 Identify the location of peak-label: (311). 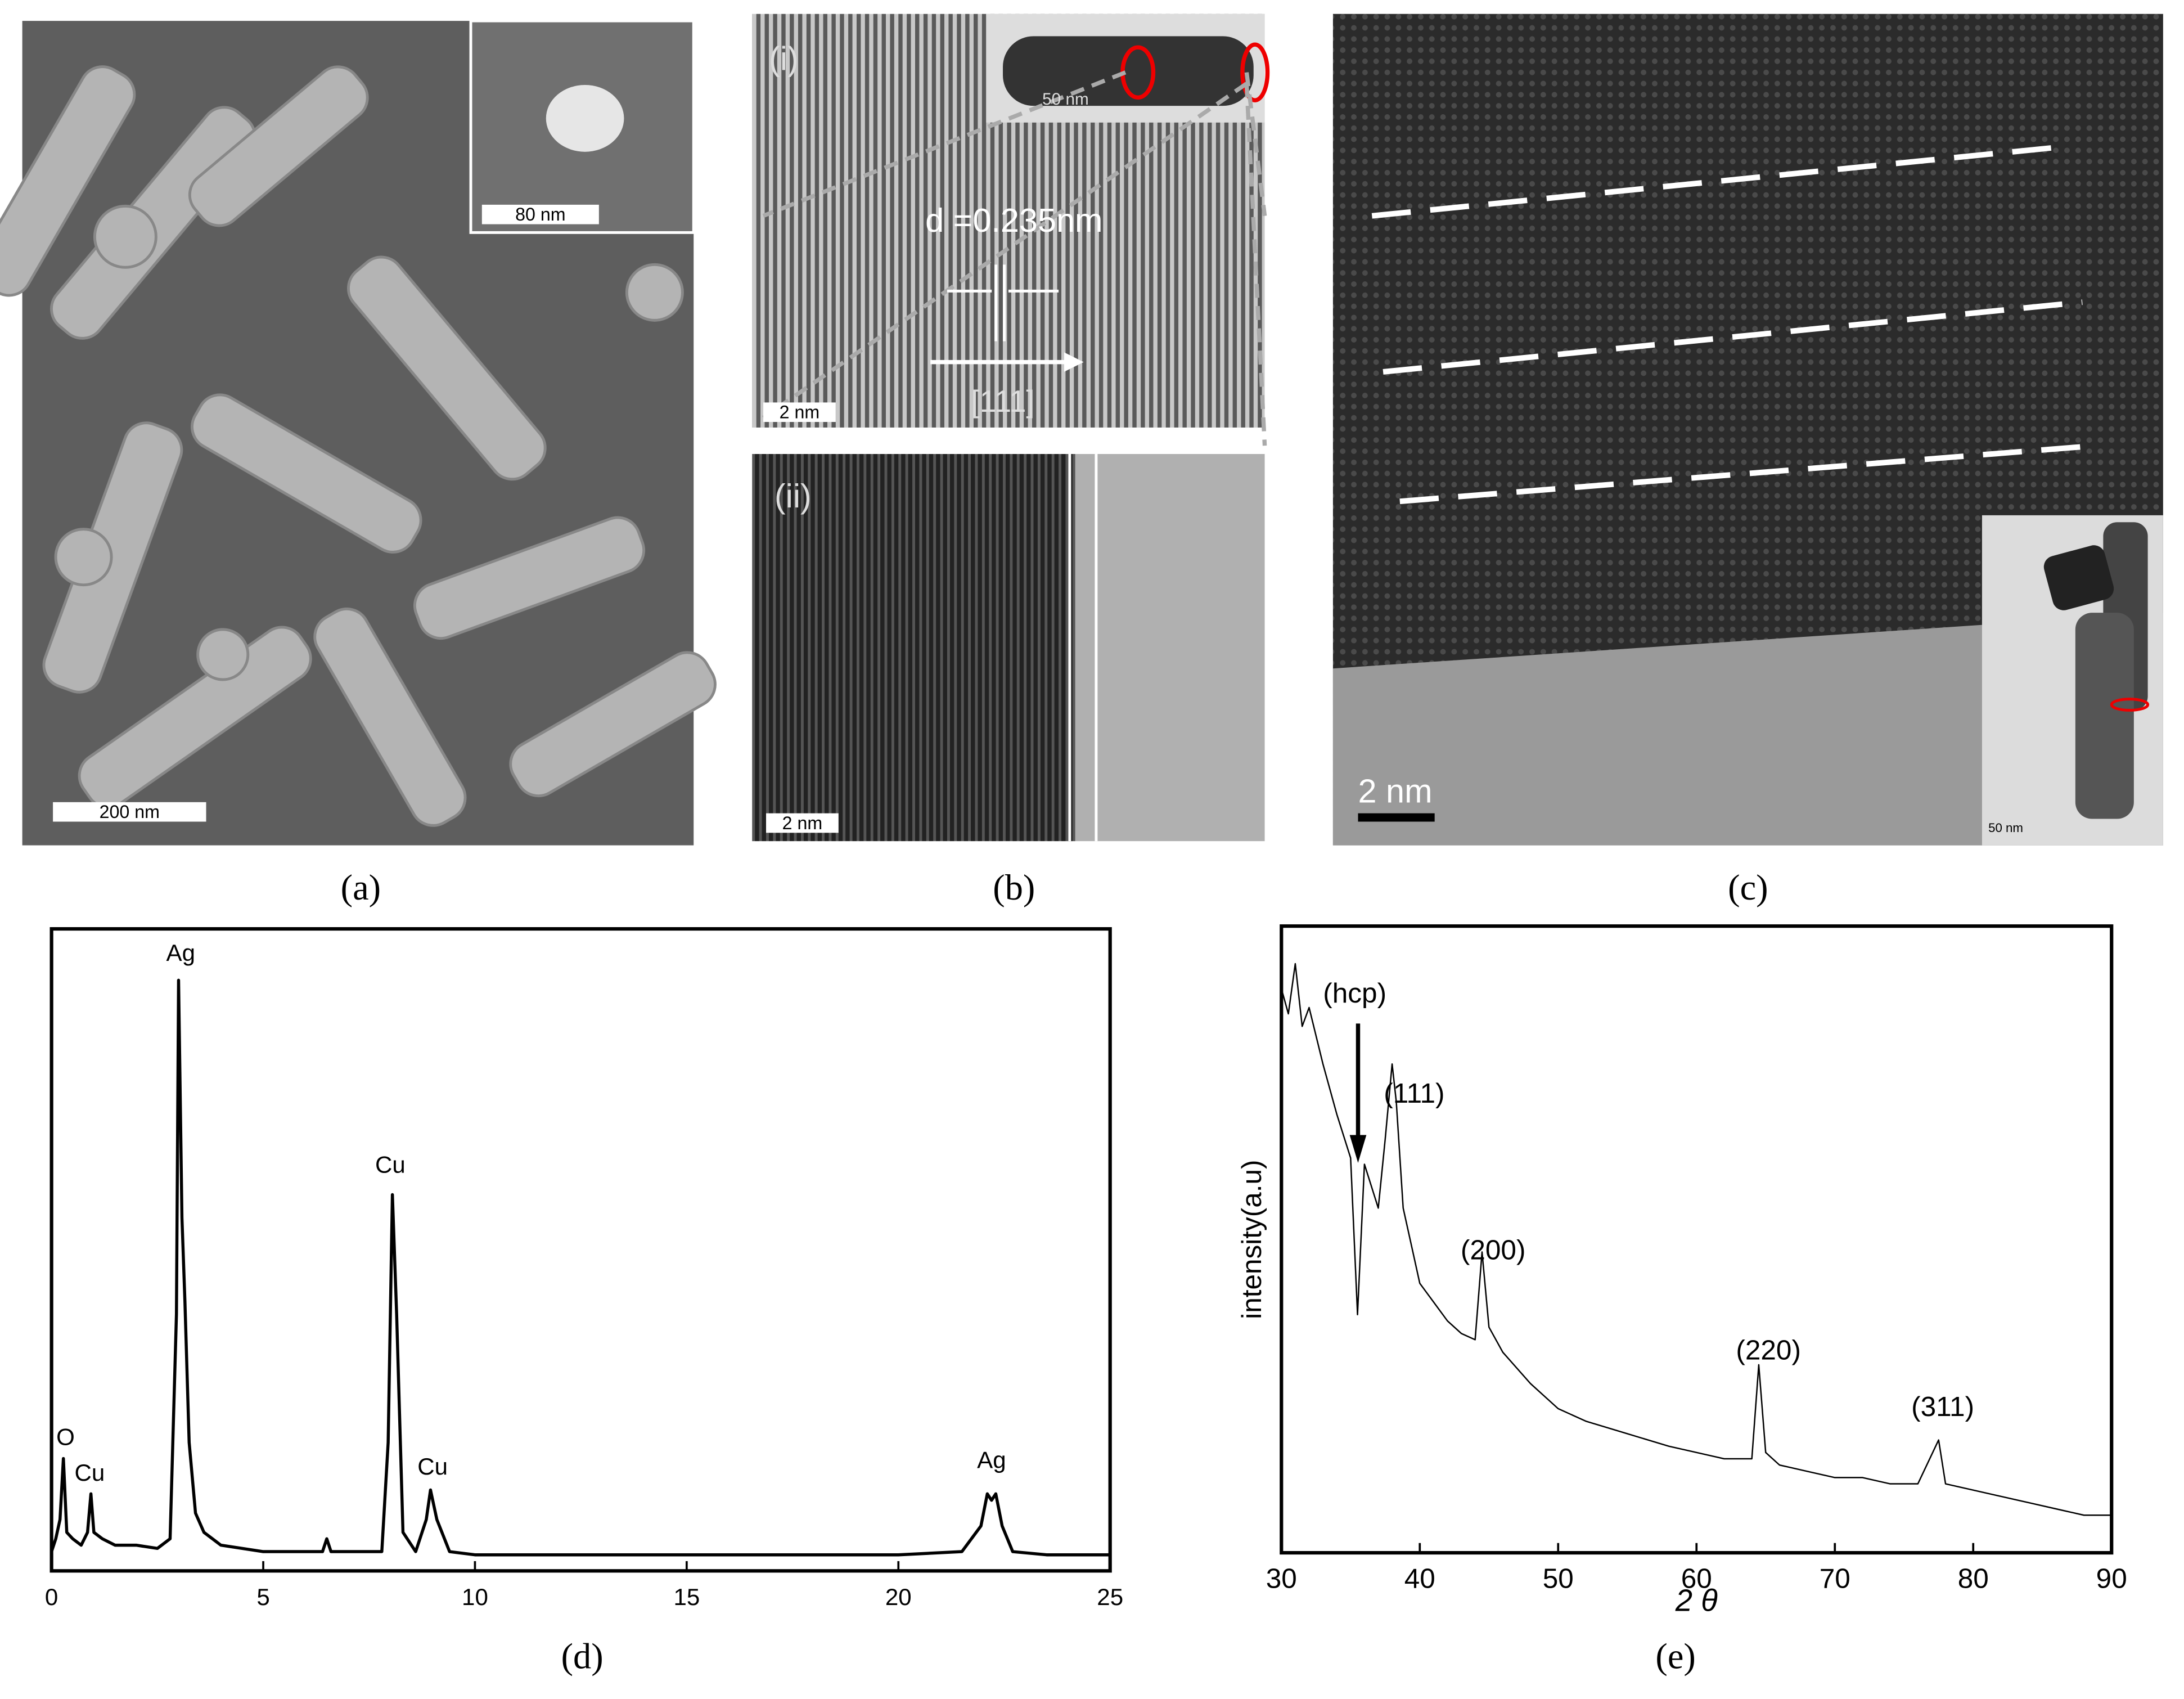
(1942, 1406).